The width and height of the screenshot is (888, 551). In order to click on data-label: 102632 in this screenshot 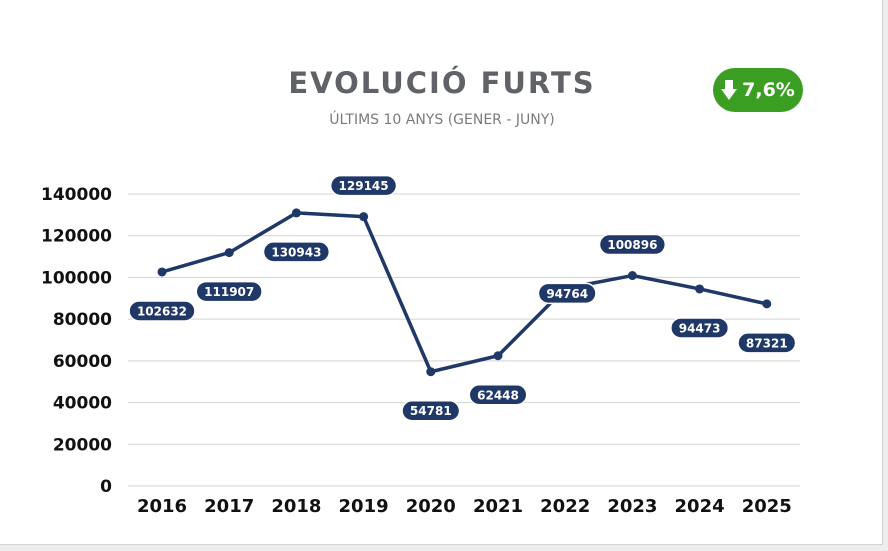, I will do `click(162, 311)`.